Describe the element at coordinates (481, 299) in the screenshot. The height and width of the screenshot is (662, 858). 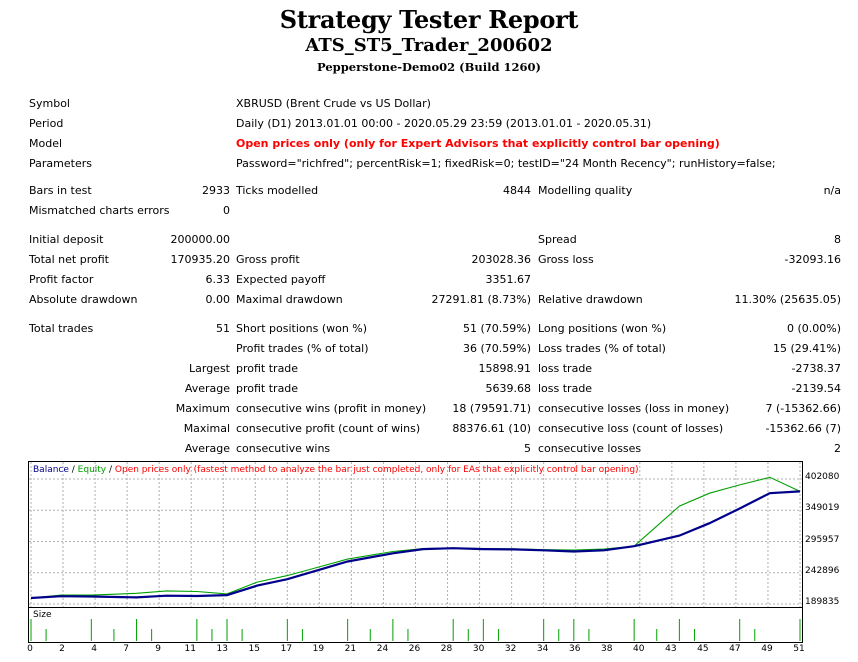
I see `maximal-drawdown-value: 27291.81 (8.73%)` at that location.